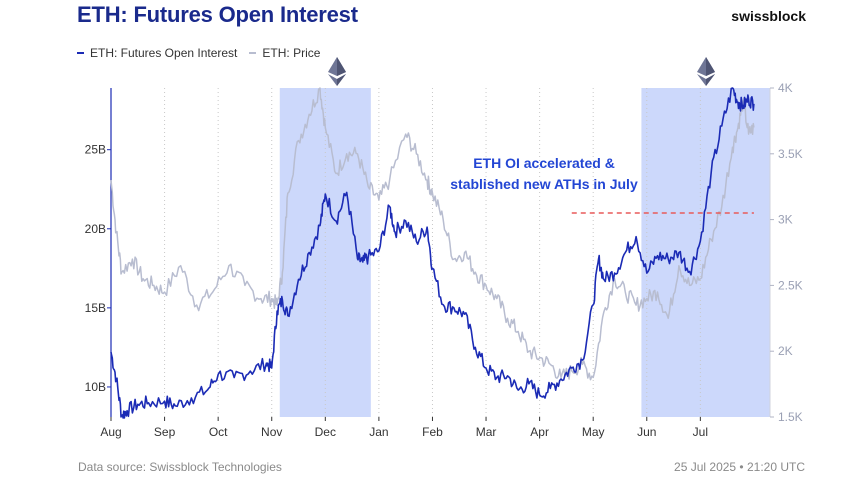 The image size is (860, 484). I want to click on x-label-sep: Sep, so click(165, 432).